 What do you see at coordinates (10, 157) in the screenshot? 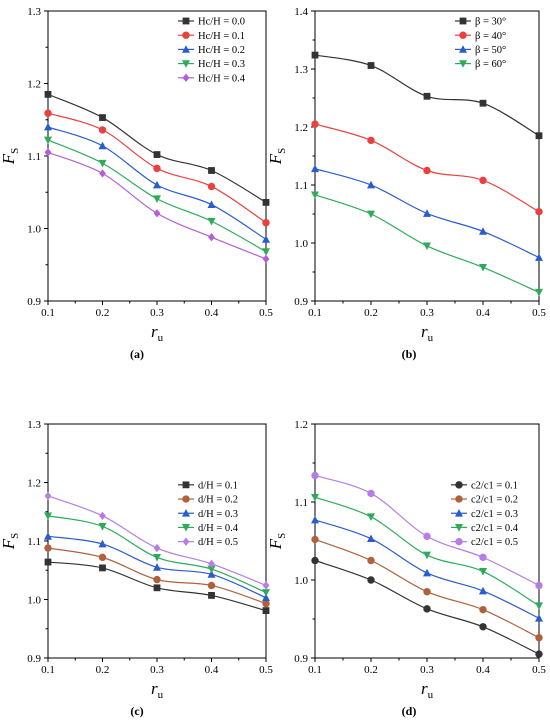
I see `y-axis-title: FS` at bounding box center [10, 157].